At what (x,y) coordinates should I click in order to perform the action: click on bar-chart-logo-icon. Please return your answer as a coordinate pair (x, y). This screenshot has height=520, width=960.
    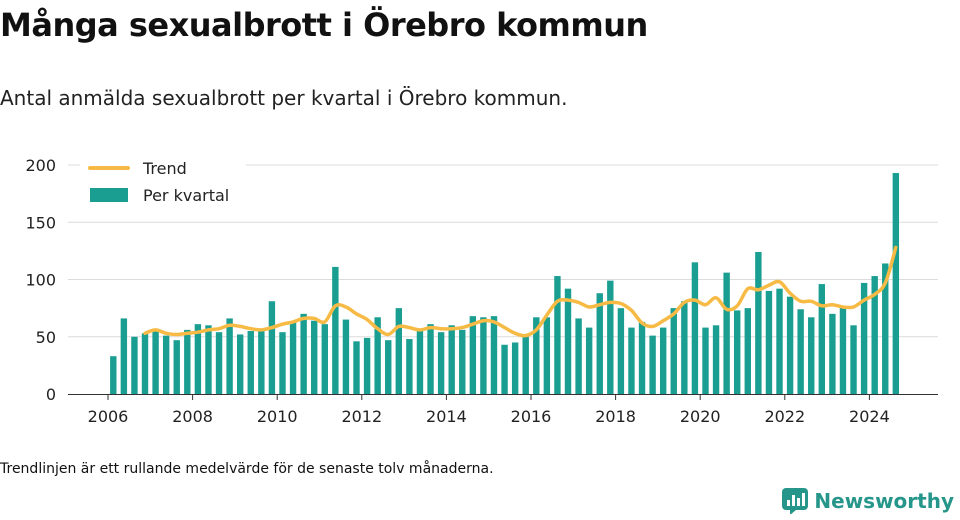
    Looking at the image, I should click on (795, 501).